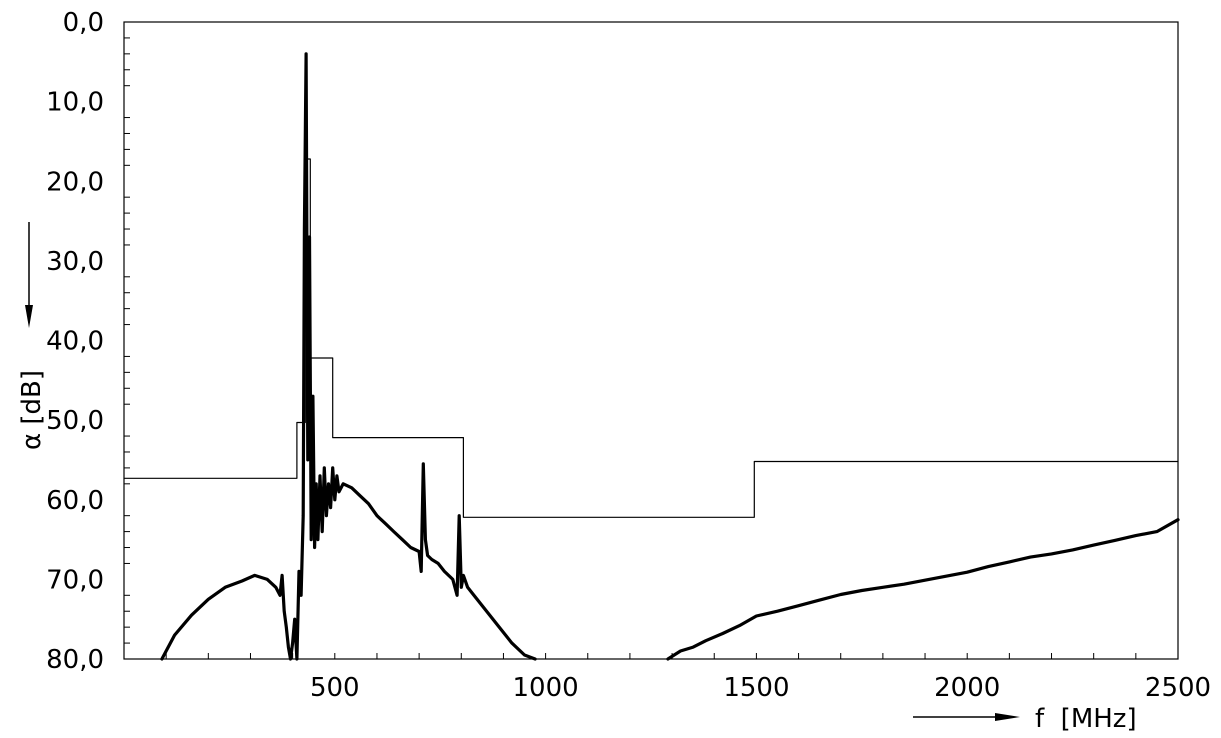 This screenshot has height=738, width=1221. I want to click on y-tick-label: 40,0, so click(75, 342).